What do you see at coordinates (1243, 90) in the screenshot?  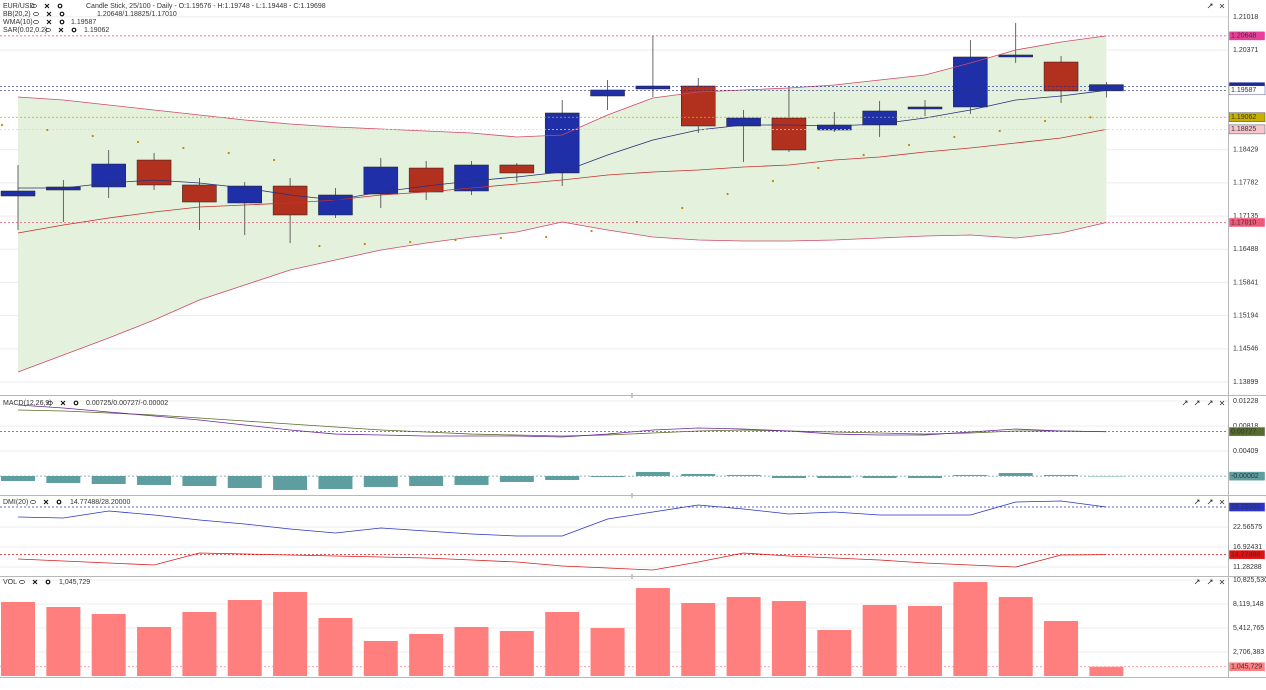 I see `price-tag-label: 1.19587` at bounding box center [1243, 90].